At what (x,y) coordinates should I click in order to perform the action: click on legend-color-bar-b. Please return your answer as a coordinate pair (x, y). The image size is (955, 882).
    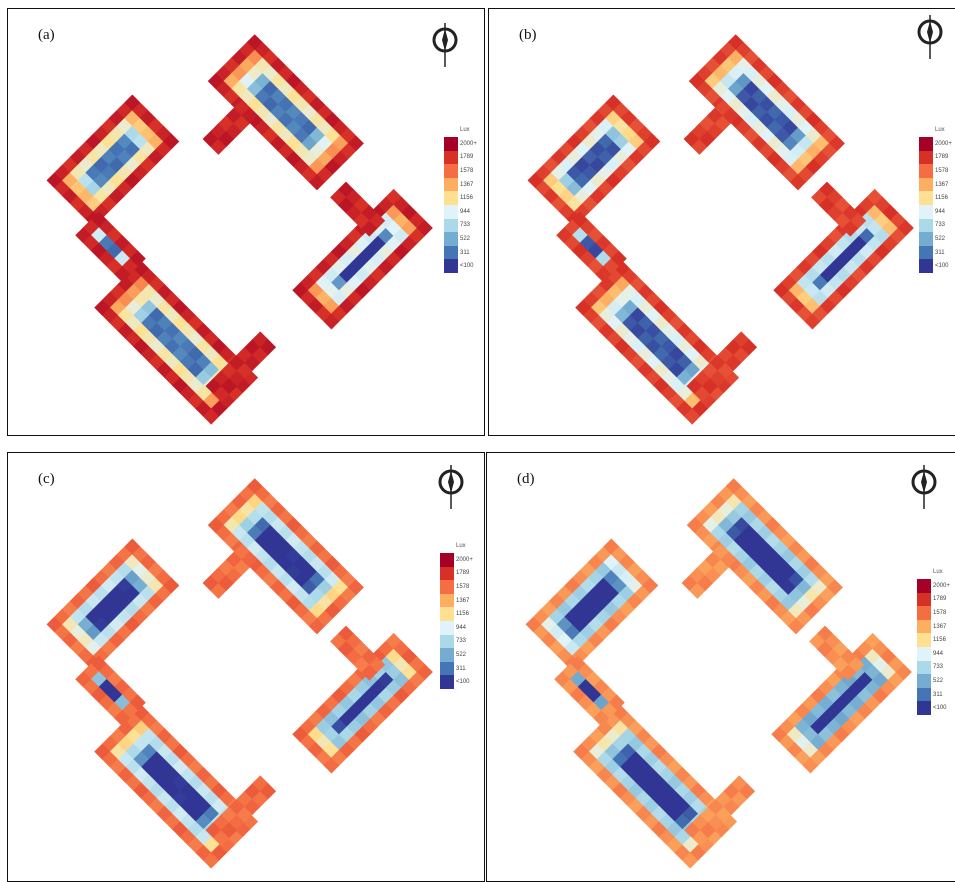
    Looking at the image, I should click on (926, 205).